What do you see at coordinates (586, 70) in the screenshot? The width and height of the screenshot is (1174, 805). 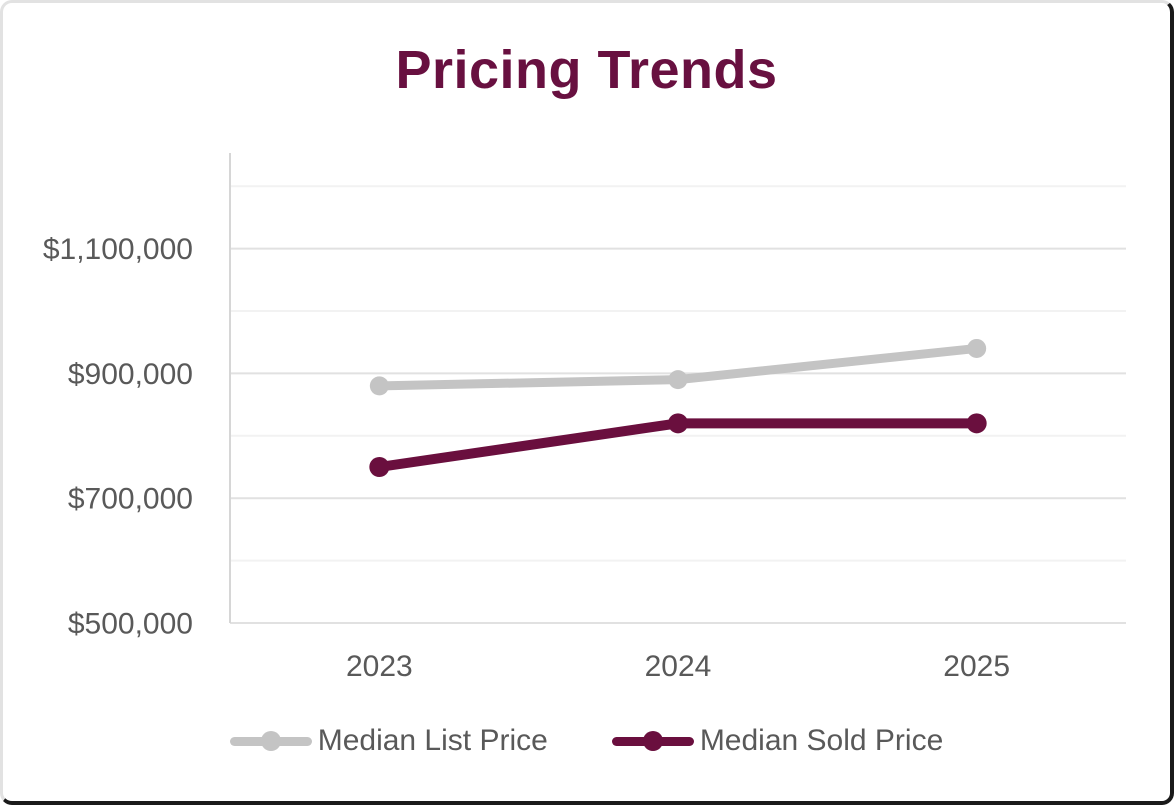 I see `chart-title: Pricing Trends` at bounding box center [586, 70].